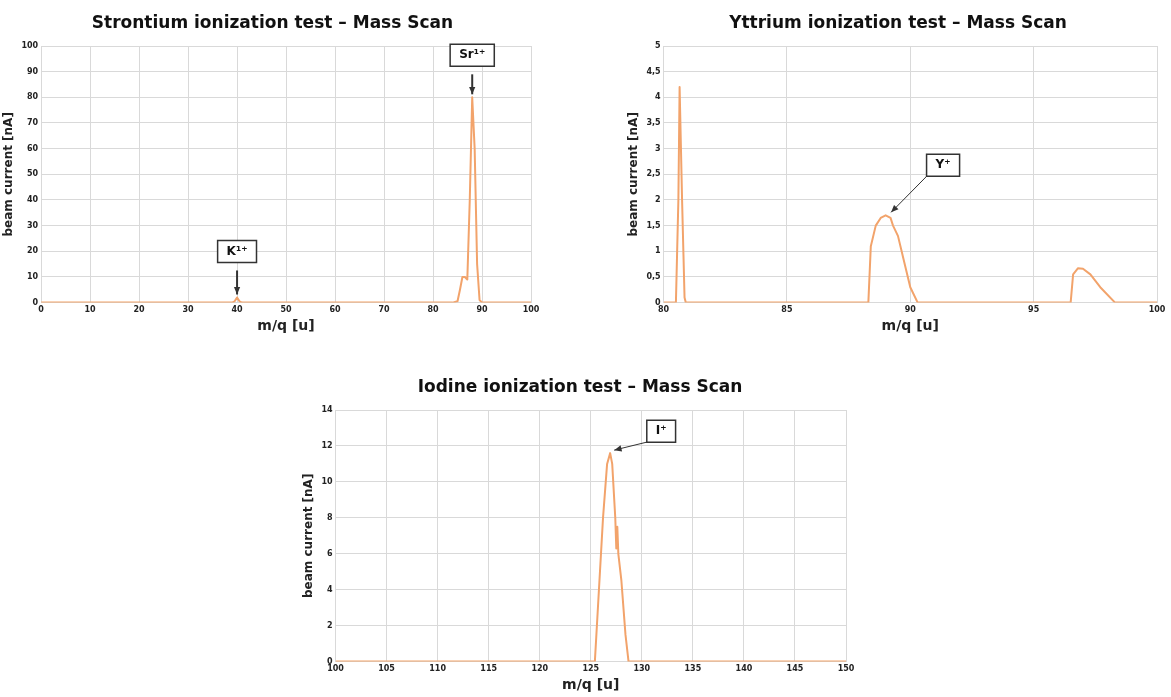 Image resolution: width=1171 pixels, height=697 pixels. I want to click on y-tick-label: 12, so click(327, 446).